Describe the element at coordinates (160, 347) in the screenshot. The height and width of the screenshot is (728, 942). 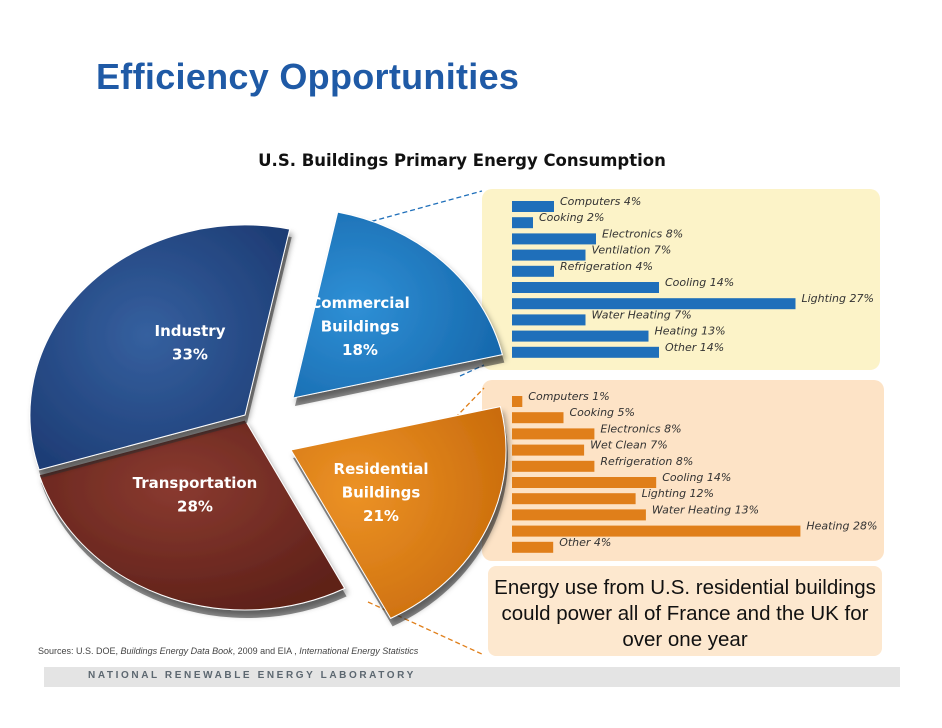
I see `pie-slice-industry` at that location.